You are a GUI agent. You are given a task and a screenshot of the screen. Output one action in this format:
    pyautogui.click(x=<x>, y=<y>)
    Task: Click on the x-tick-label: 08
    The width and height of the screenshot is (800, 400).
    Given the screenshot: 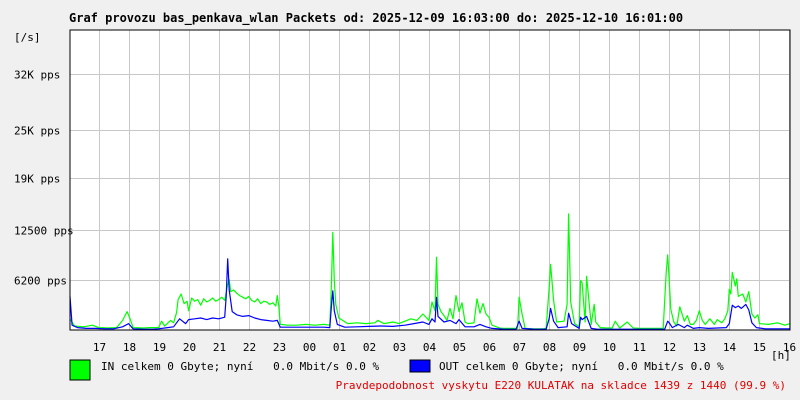 What is the action you would take?
    pyautogui.click(x=549, y=347)
    